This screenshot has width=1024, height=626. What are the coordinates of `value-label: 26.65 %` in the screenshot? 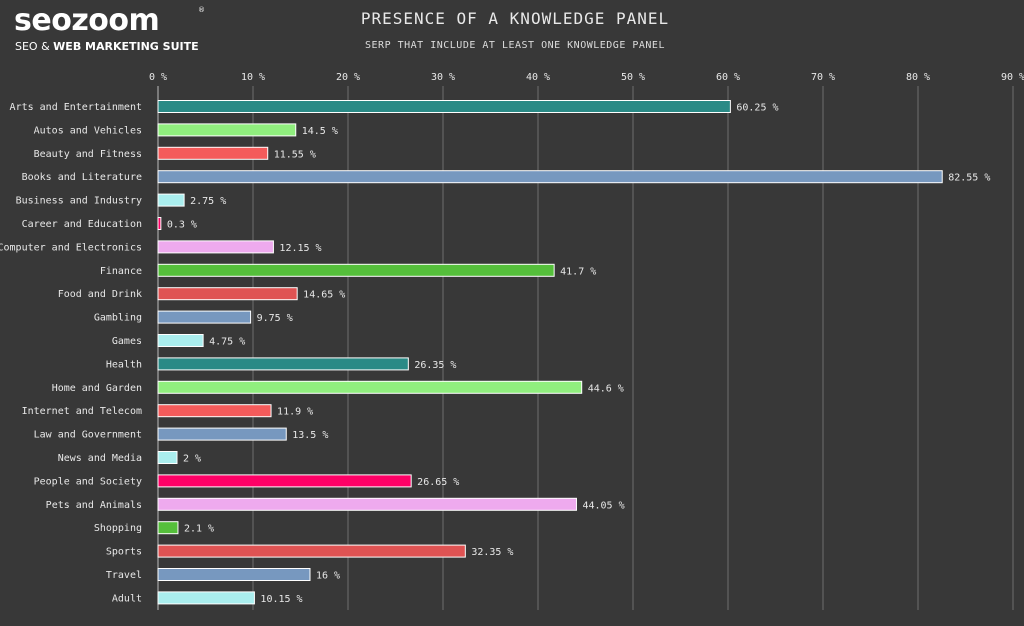 It's located at (438, 482).